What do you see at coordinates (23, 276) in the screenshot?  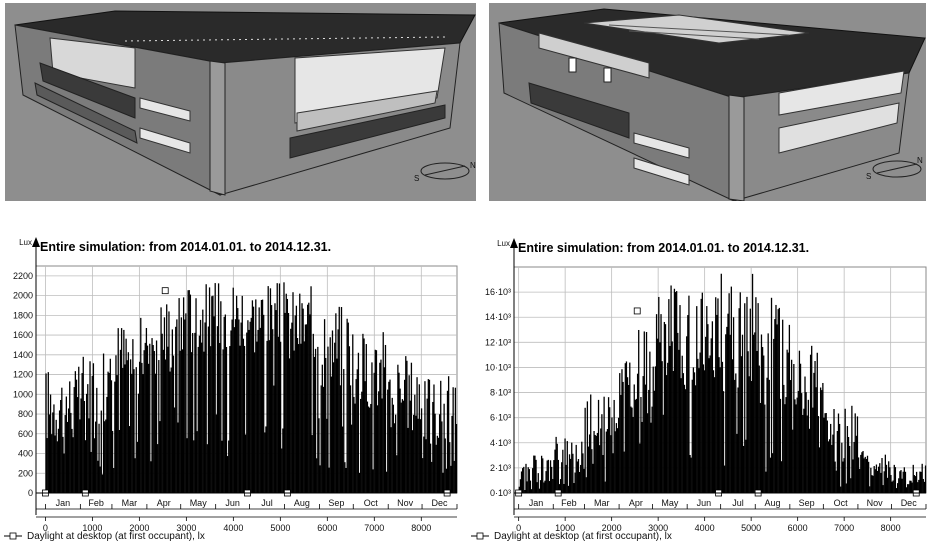 I see `y-tick-label: 2200` at bounding box center [23, 276].